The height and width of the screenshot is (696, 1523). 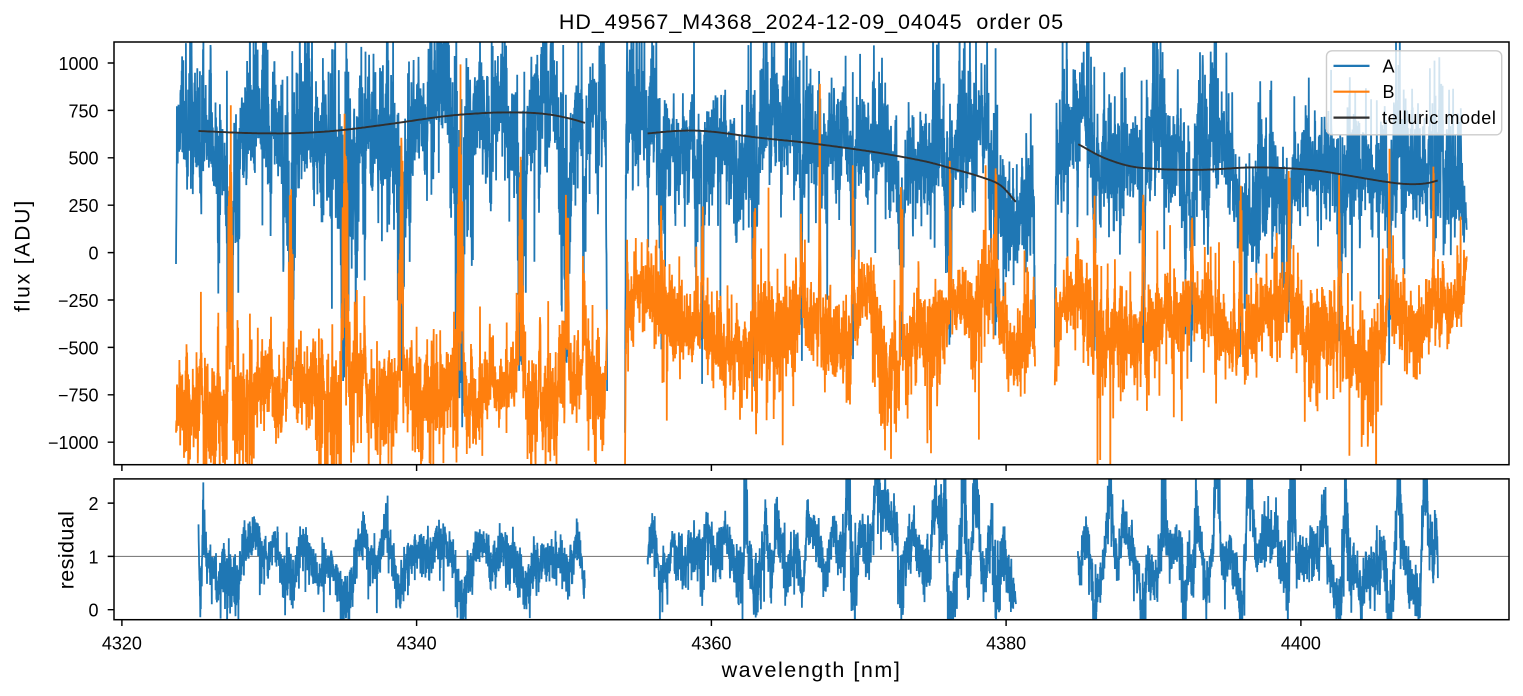 I want to click on svg-text: 1, so click(x=93, y=557).